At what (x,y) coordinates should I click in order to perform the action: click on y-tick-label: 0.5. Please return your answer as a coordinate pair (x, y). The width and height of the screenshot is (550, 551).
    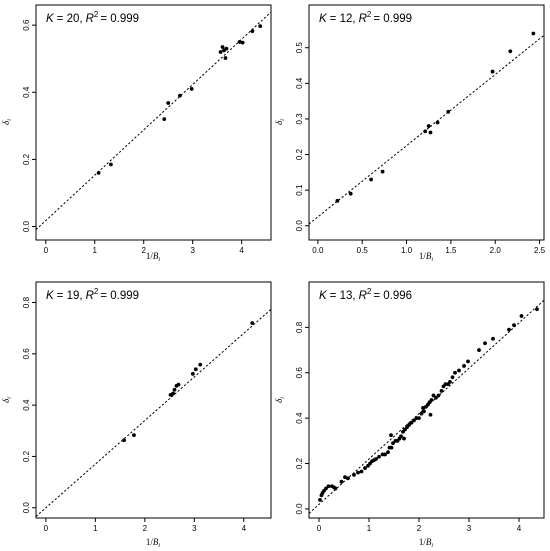
    Looking at the image, I should click on (299, 48).